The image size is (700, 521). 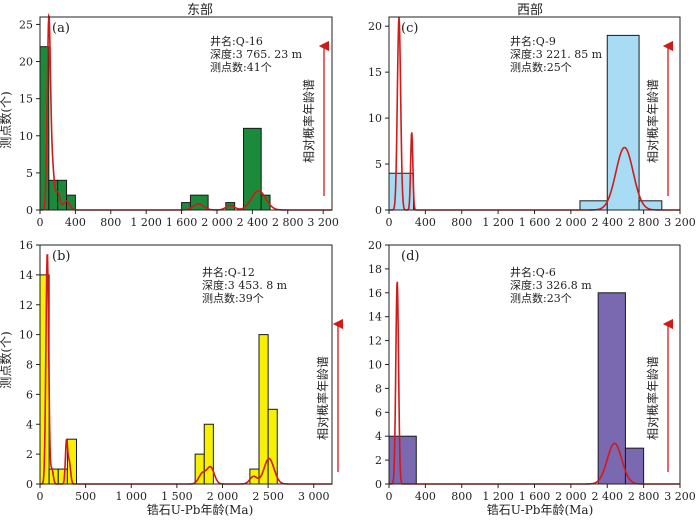 I want to click on well-info-line: 井名:Q-12, so click(x=228, y=272).